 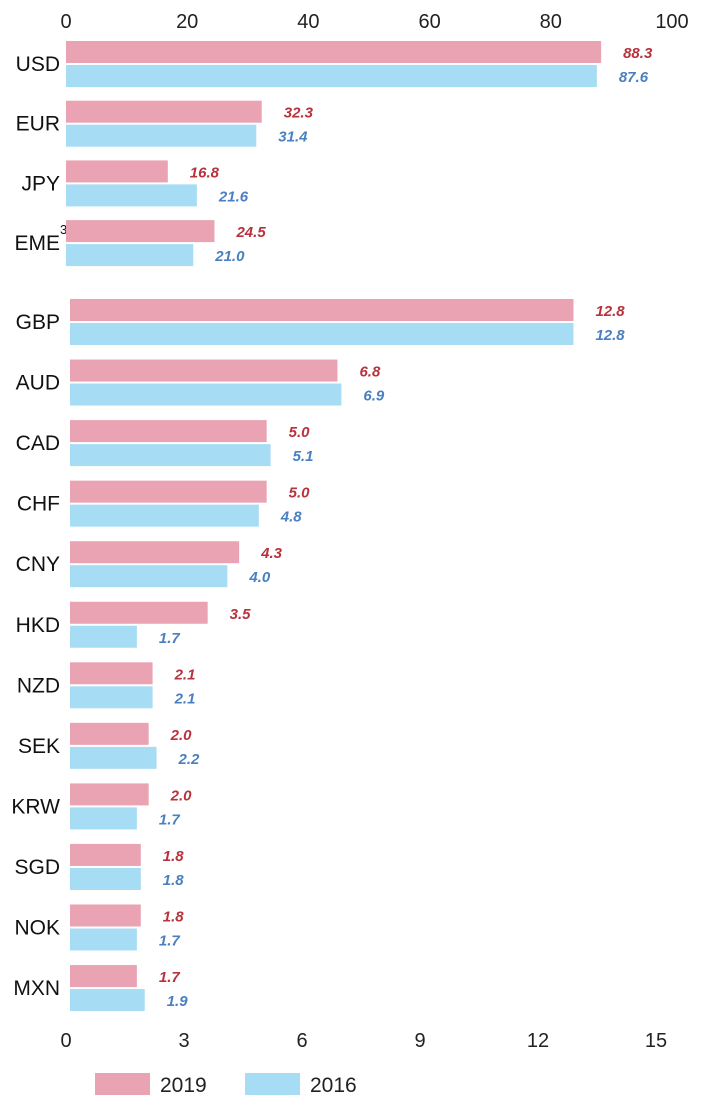 I want to click on bottom-axis-tick-label: 3, so click(x=183, y=1041).